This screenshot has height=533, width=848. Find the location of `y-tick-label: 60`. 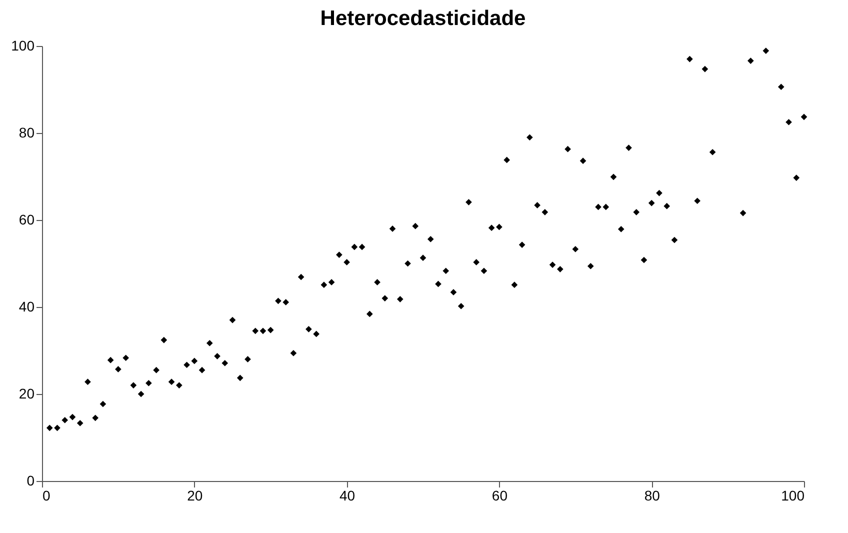

y-tick-label: 60 is located at coordinates (26, 220).